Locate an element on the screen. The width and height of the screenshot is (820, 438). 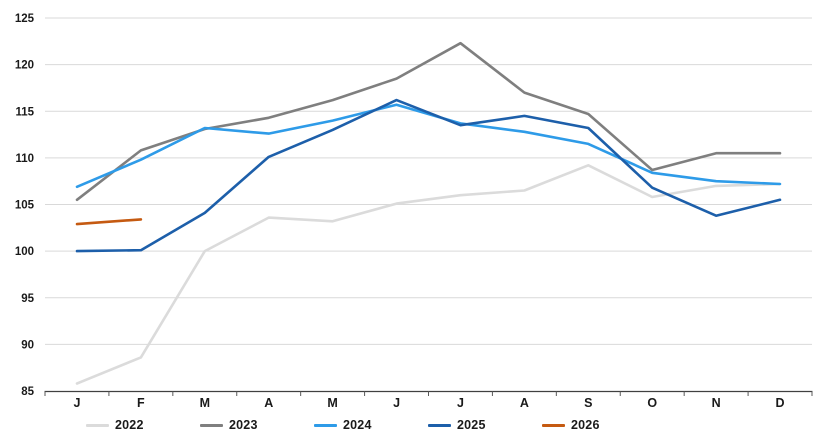
x-axis-label-10-N: N is located at coordinates (716, 403).